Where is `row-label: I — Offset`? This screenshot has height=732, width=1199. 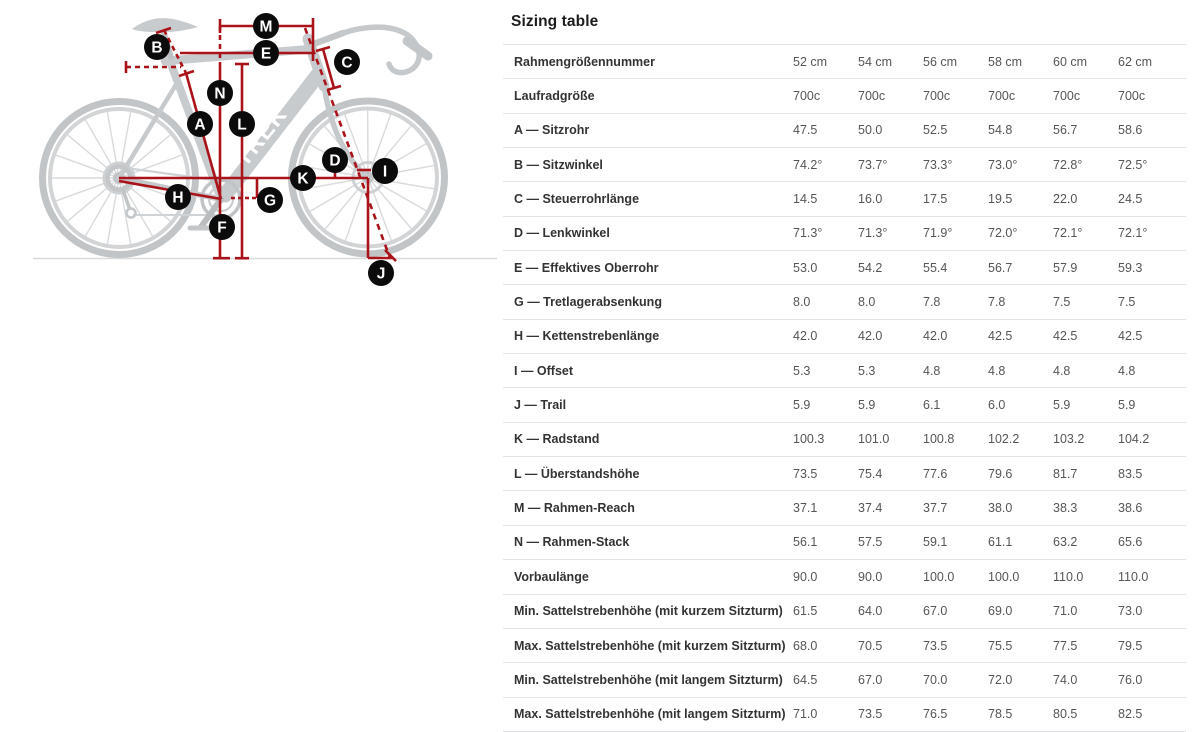
row-label: I — Offset is located at coordinates (543, 371).